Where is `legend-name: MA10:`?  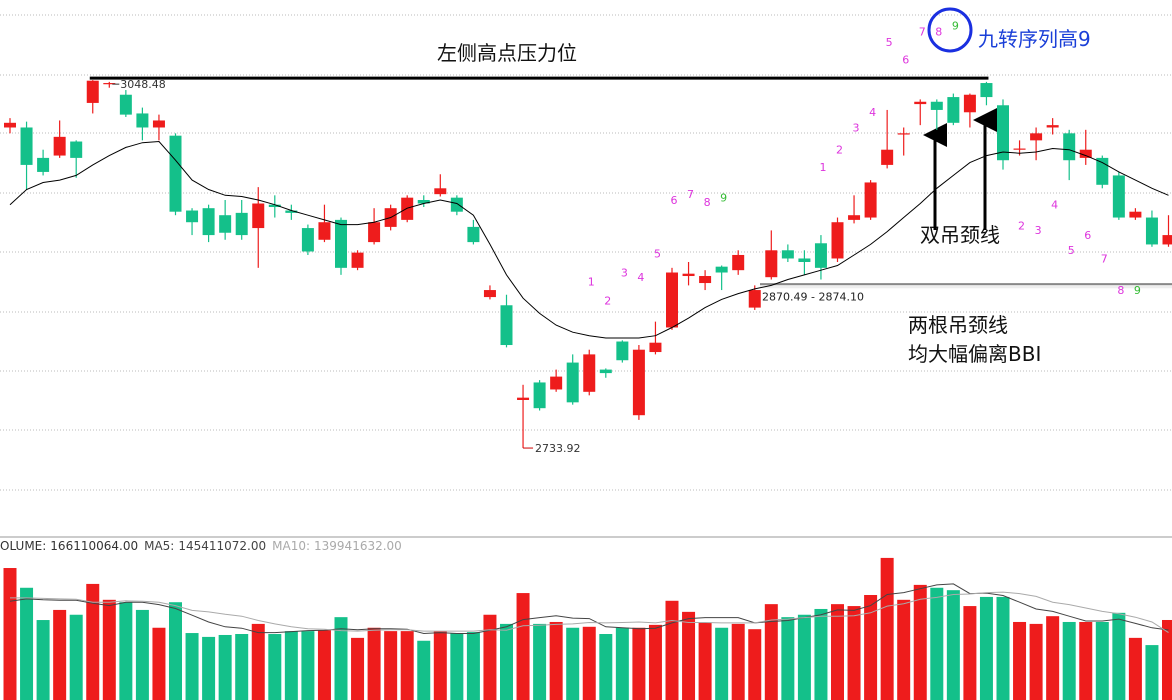 legend-name: MA10: is located at coordinates (291, 546).